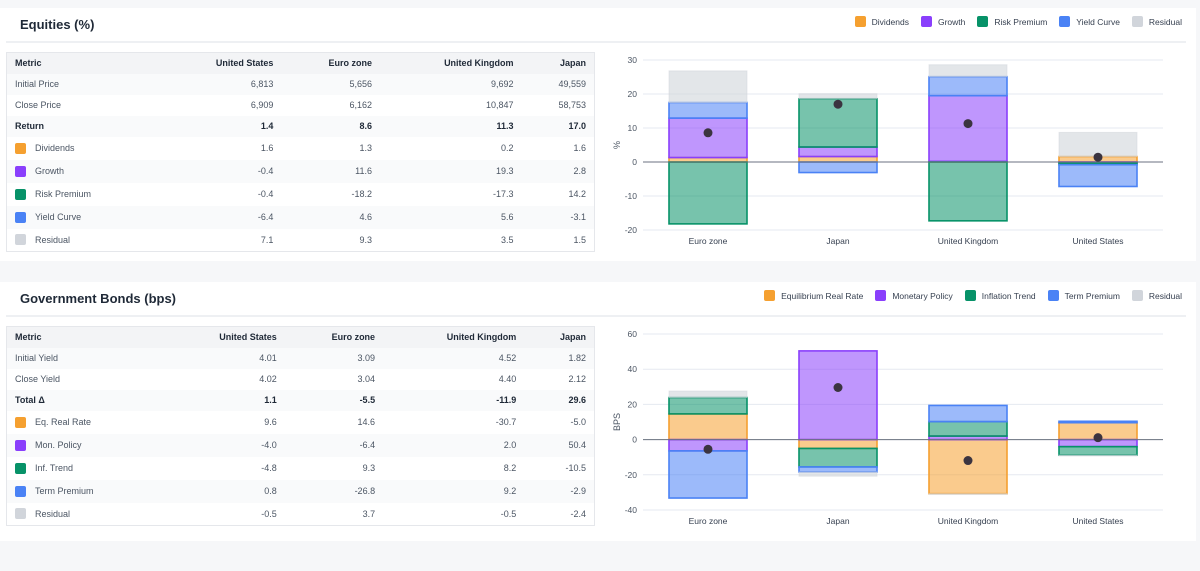 The width and height of the screenshot is (1200, 571). Describe the element at coordinates (63, 194) in the screenshot. I see `row-label: Risk Premium` at that location.